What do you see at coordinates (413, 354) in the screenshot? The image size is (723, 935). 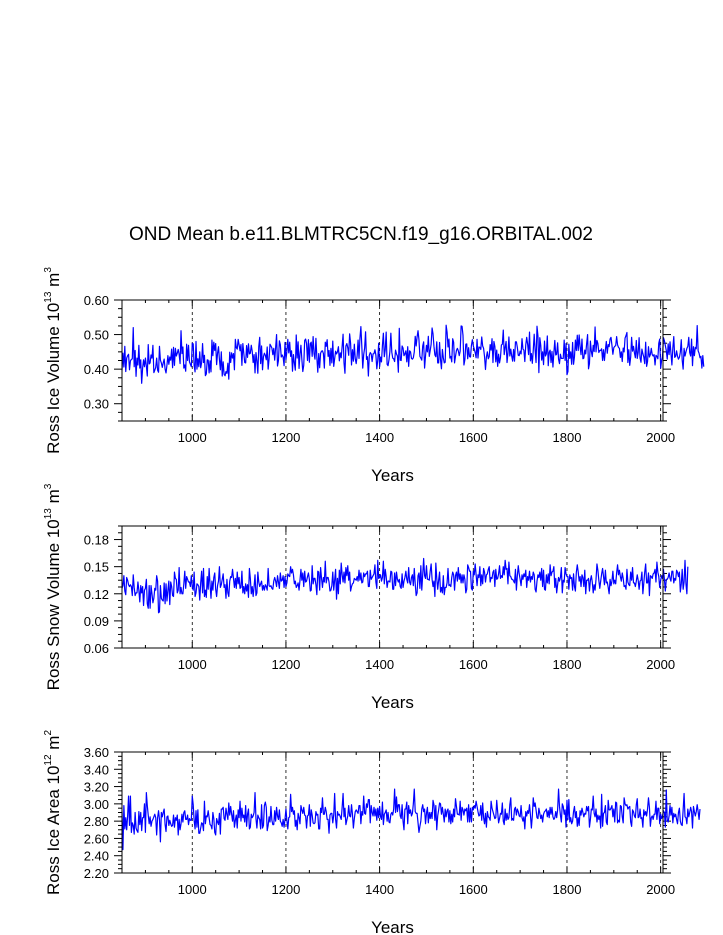 I see `ice-volume-series-line` at bounding box center [413, 354].